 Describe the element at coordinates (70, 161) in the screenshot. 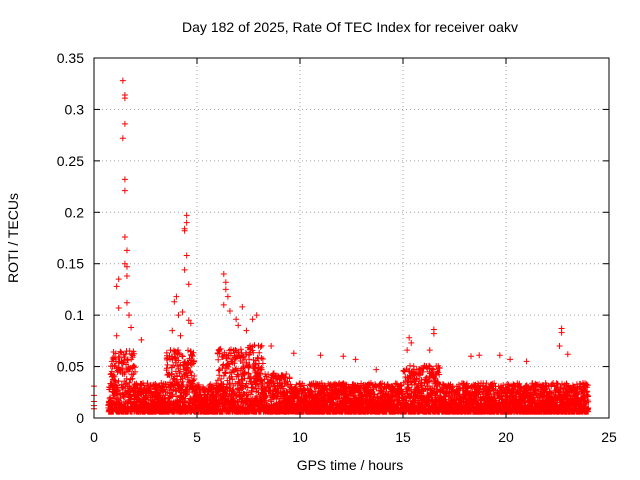

I see `y-tick-label: 0.25` at that location.